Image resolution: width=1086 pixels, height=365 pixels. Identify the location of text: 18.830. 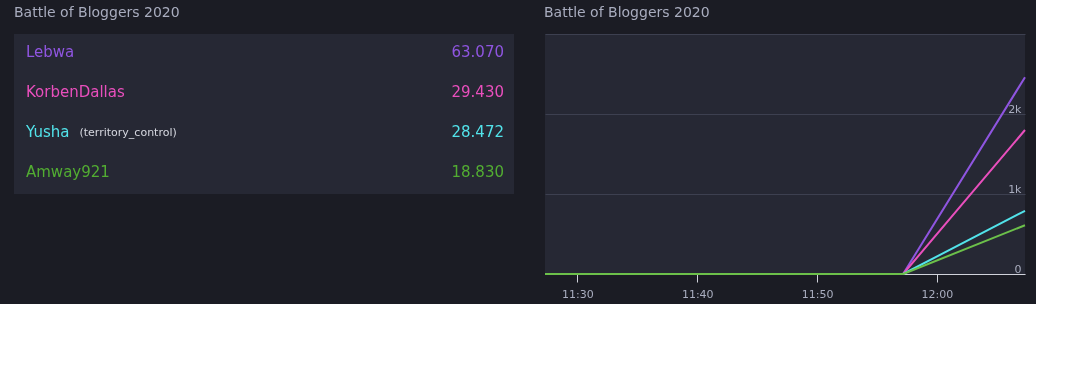
(477, 172).